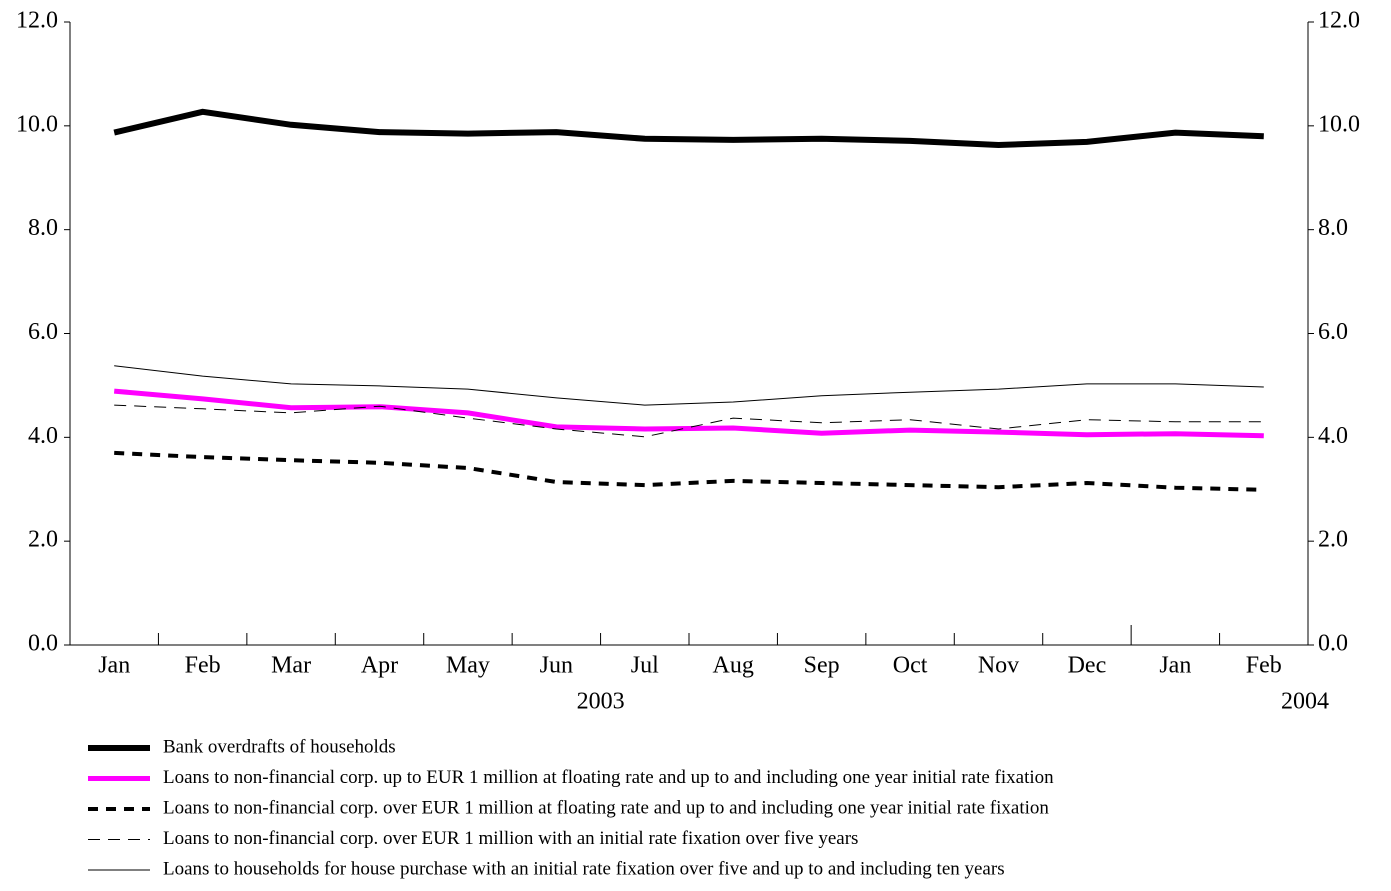 The image size is (1391, 891). Describe the element at coordinates (37, 21) in the screenshot. I see `y-tick-label: 12.0` at that location.